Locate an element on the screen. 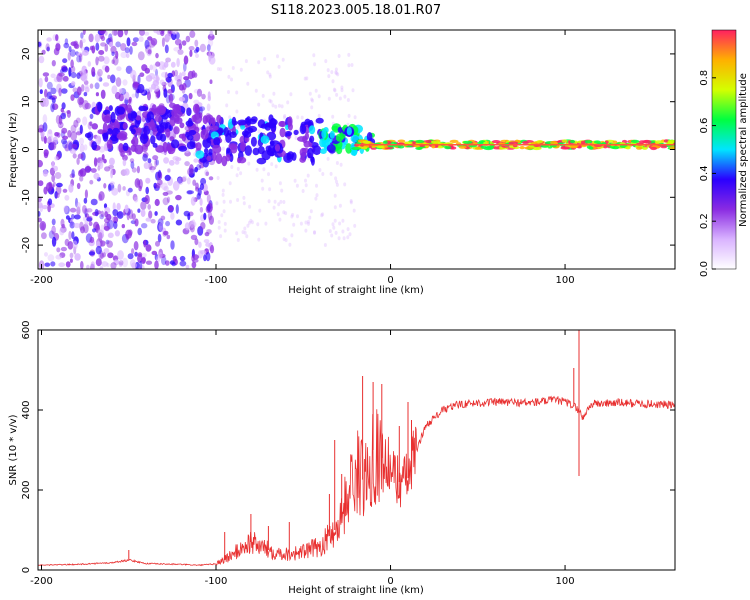 The width and height of the screenshot is (750, 600). snr-y-tick-label: 600 is located at coordinates (26, 329).